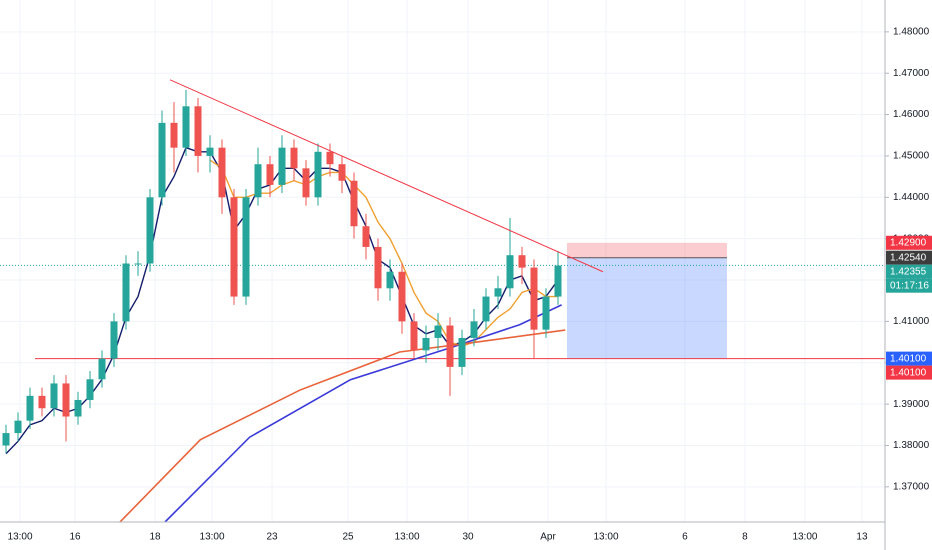 The height and width of the screenshot is (550, 932). Describe the element at coordinates (685, 537) in the screenshot. I see `x-tick-label: 6` at that location.